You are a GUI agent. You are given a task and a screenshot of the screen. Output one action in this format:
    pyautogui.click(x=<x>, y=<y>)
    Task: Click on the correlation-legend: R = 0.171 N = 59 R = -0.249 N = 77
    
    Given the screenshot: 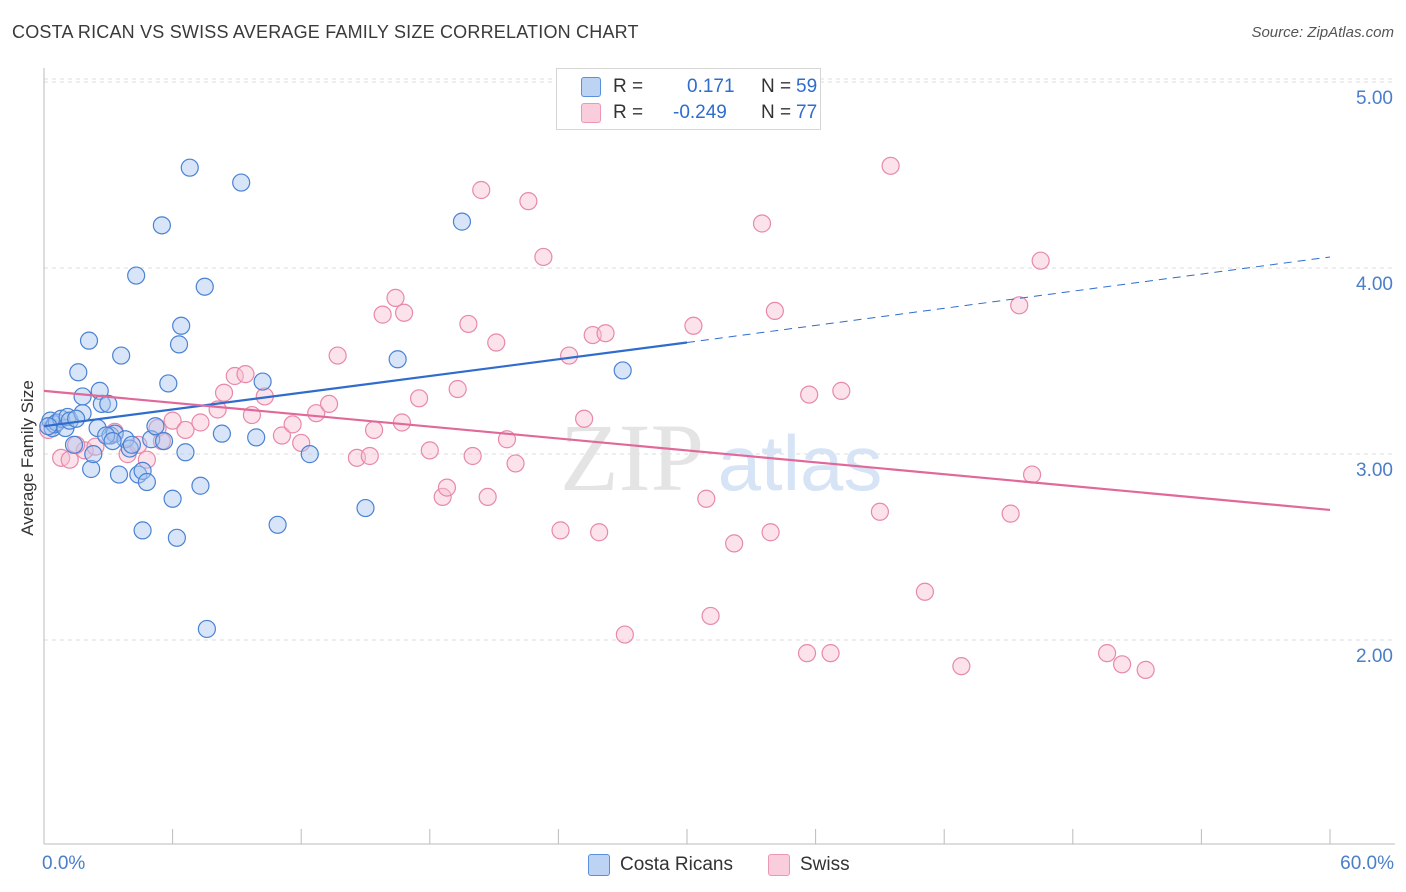 What is the action you would take?
    pyautogui.click(x=688, y=99)
    